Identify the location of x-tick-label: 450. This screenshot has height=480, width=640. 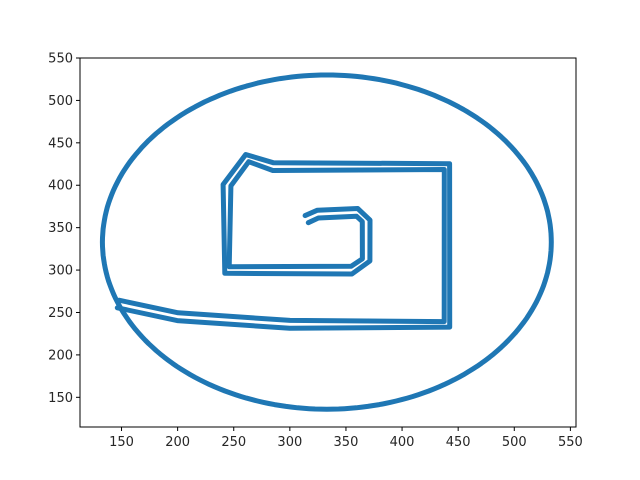
(458, 442).